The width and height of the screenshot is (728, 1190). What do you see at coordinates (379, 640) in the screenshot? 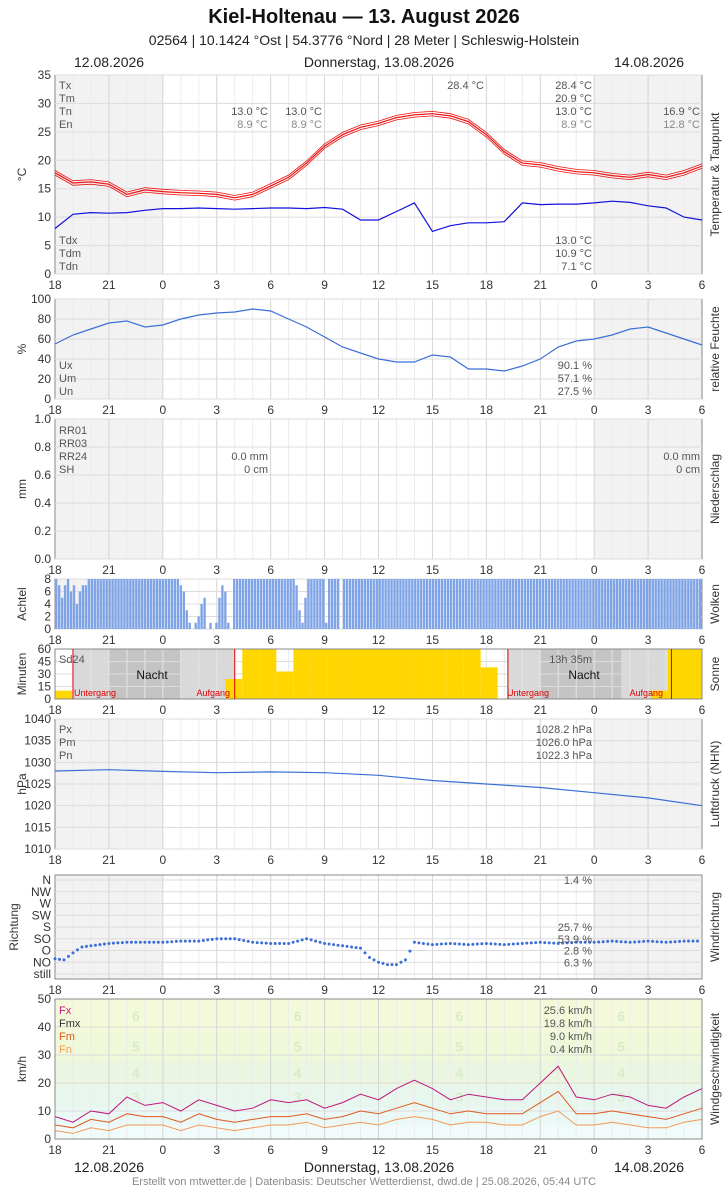
I see `cloud-xtick-label: 12` at bounding box center [379, 640].